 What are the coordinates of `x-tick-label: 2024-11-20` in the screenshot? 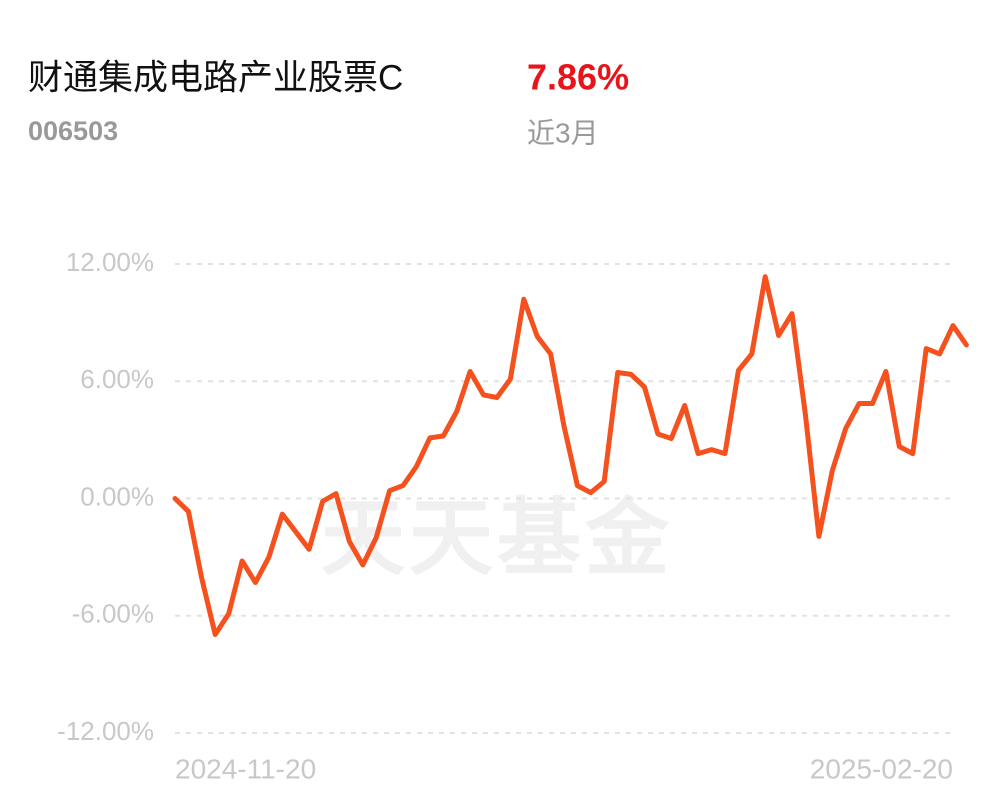 It's located at (245, 768).